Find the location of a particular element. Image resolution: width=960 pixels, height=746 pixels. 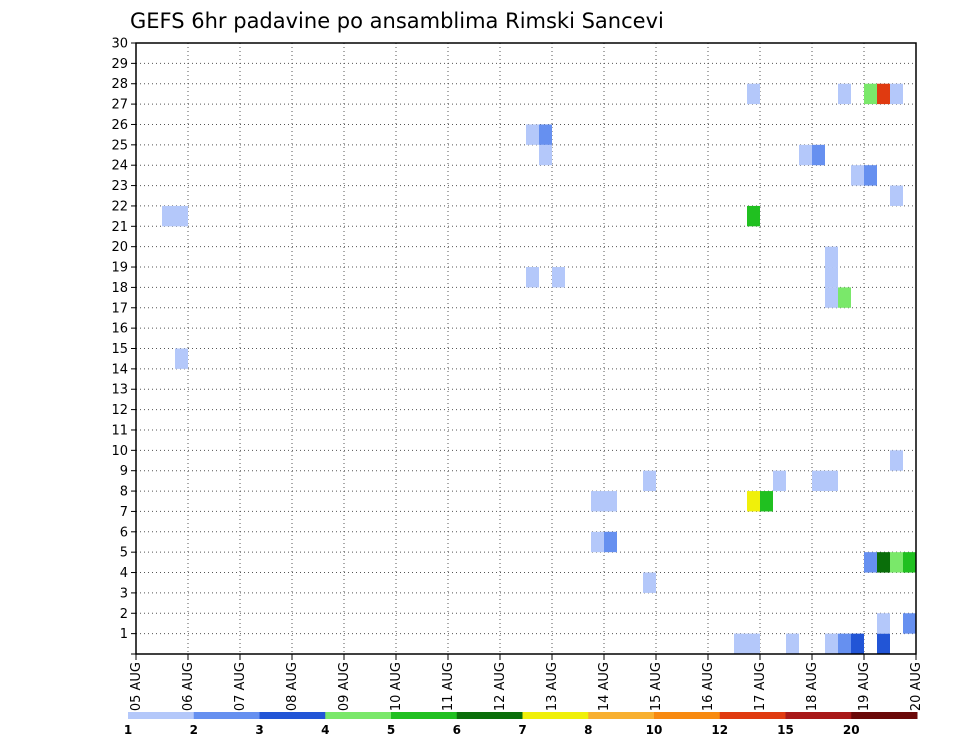

y-tick-label: 11 is located at coordinates (119, 430).